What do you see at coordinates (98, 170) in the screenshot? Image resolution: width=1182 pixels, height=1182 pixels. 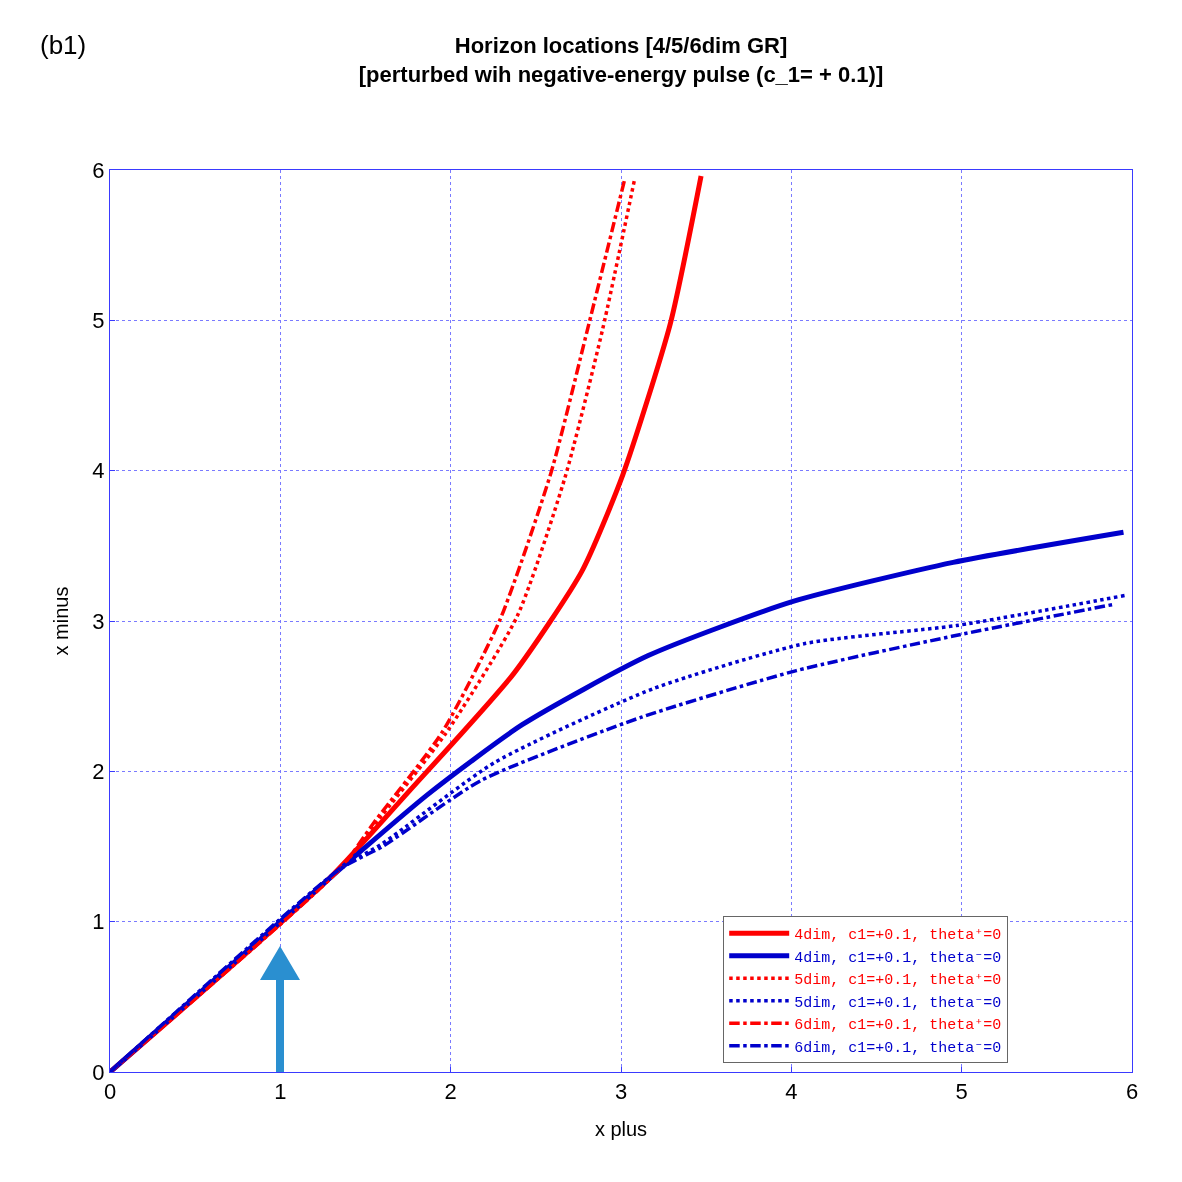 I see `y-tick-label: 6` at bounding box center [98, 170].